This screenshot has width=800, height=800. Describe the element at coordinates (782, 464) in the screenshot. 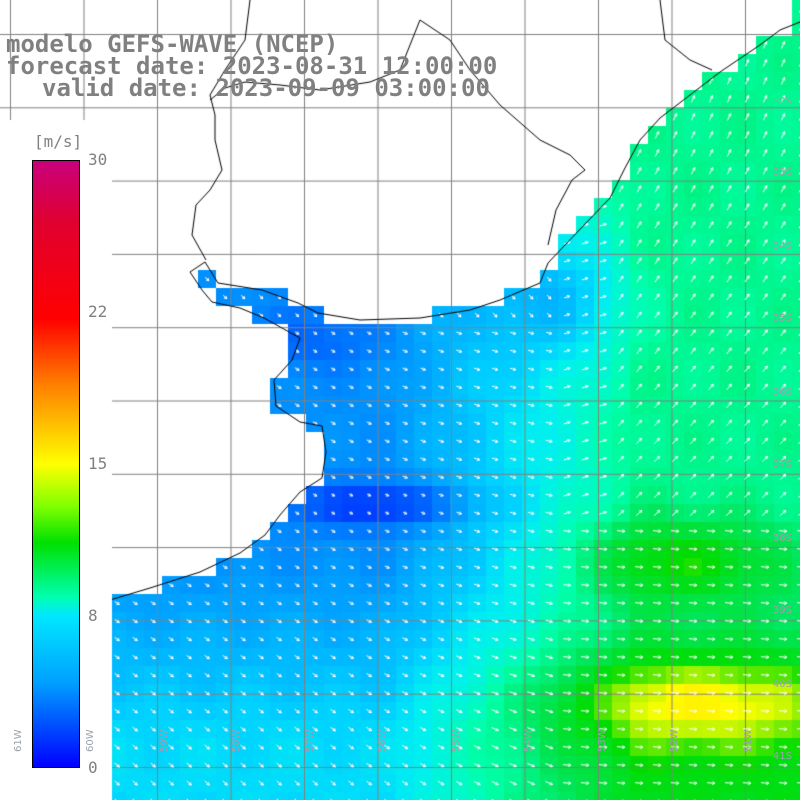

I see `lat-label: 37S` at that location.